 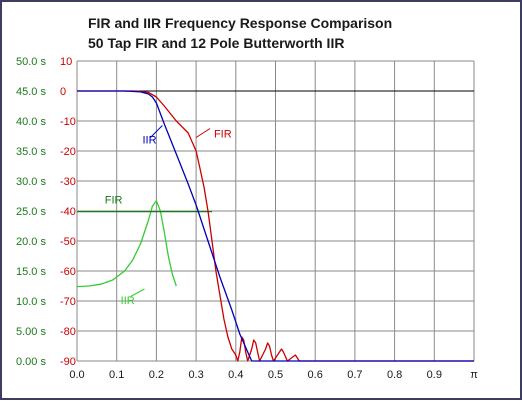 What do you see at coordinates (275, 375) in the screenshot?
I see `x-tick-label: 0.5` at bounding box center [275, 375].